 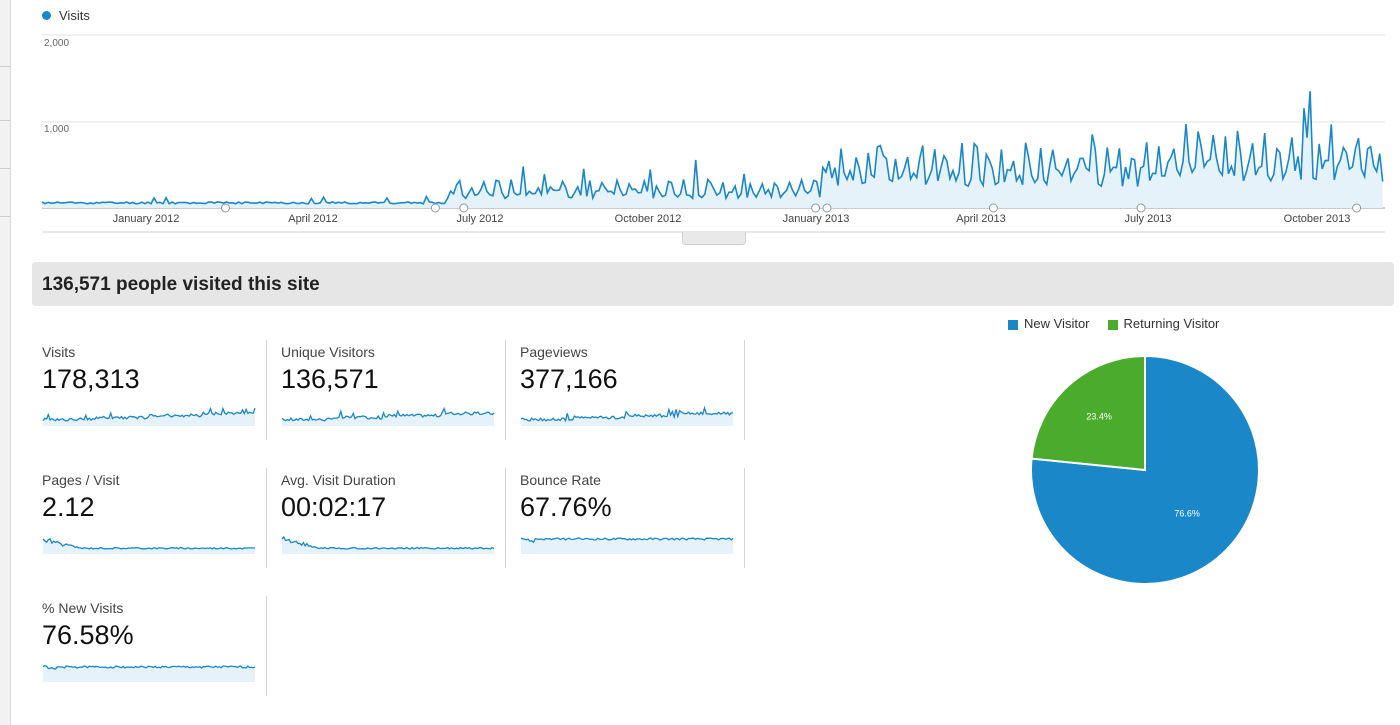 What do you see at coordinates (338, 480) in the screenshot?
I see `metric-label: Avg. Visit Duration` at bounding box center [338, 480].